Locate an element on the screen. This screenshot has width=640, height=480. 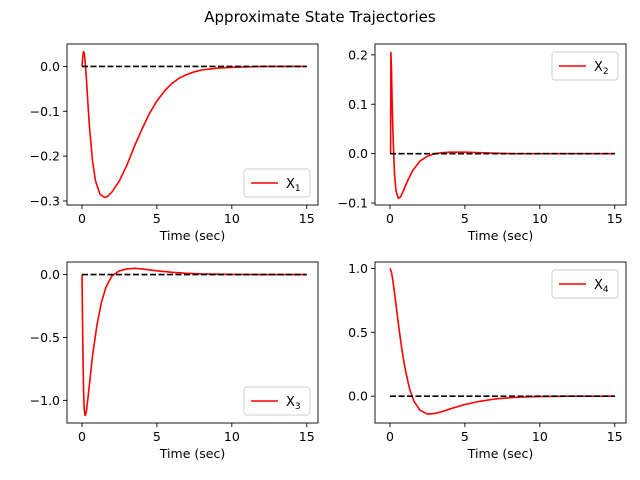
y-tick-label: 0.1 is located at coordinates (358, 104).